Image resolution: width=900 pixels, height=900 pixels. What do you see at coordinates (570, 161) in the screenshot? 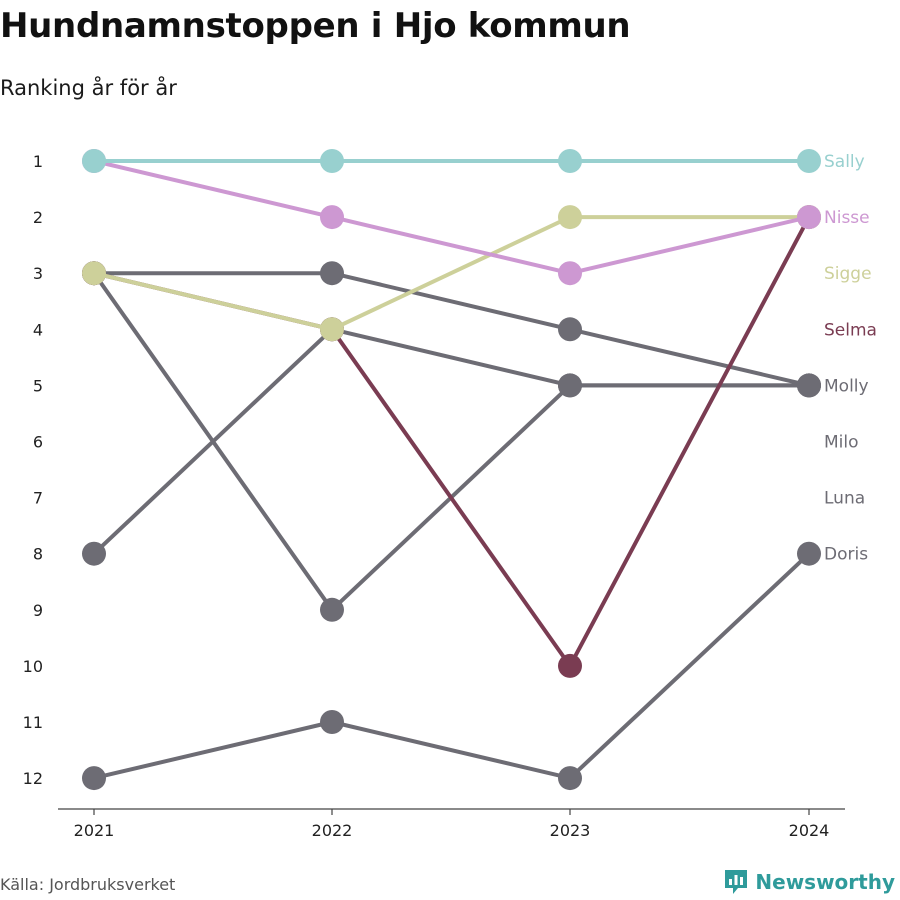
I see `point-sally-2023` at bounding box center [570, 161].